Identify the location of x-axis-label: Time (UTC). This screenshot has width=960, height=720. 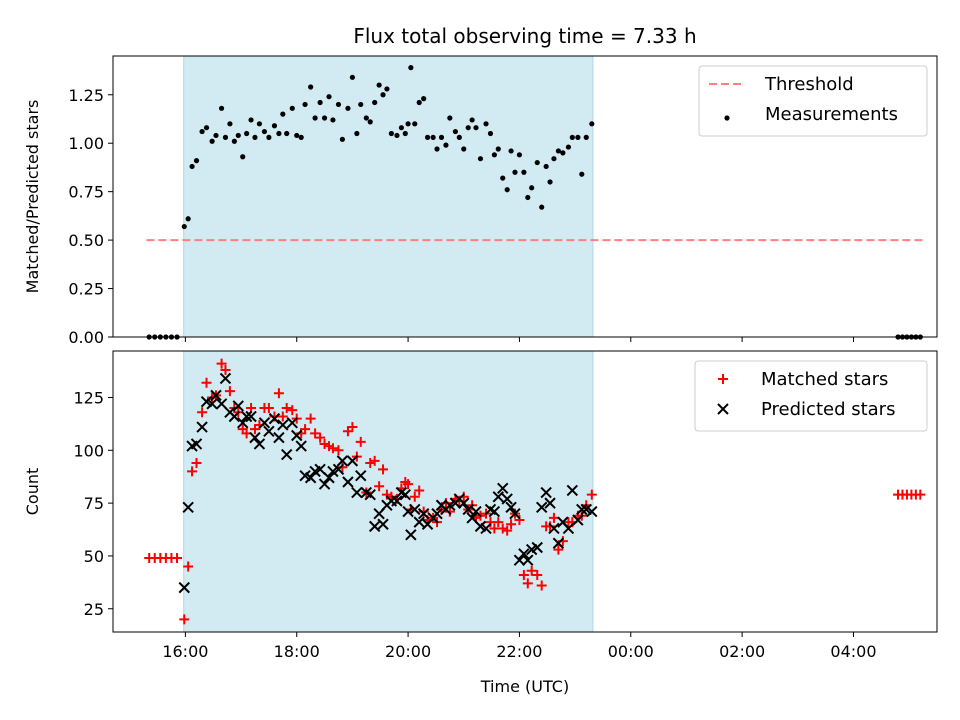
(524, 686).